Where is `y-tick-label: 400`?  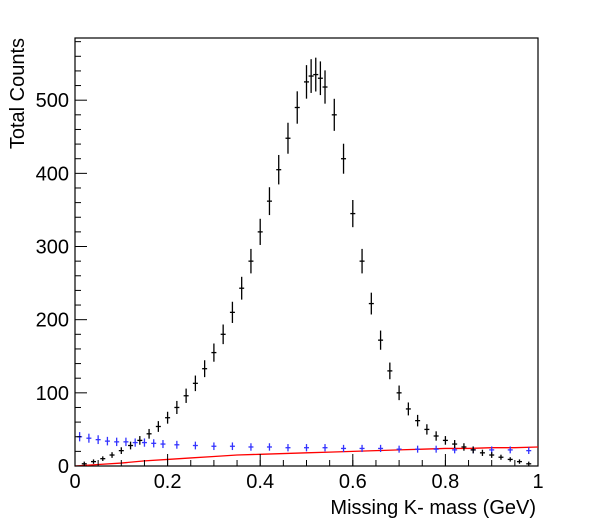
y-tick-label: 400 is located at coordinates (52, 174).